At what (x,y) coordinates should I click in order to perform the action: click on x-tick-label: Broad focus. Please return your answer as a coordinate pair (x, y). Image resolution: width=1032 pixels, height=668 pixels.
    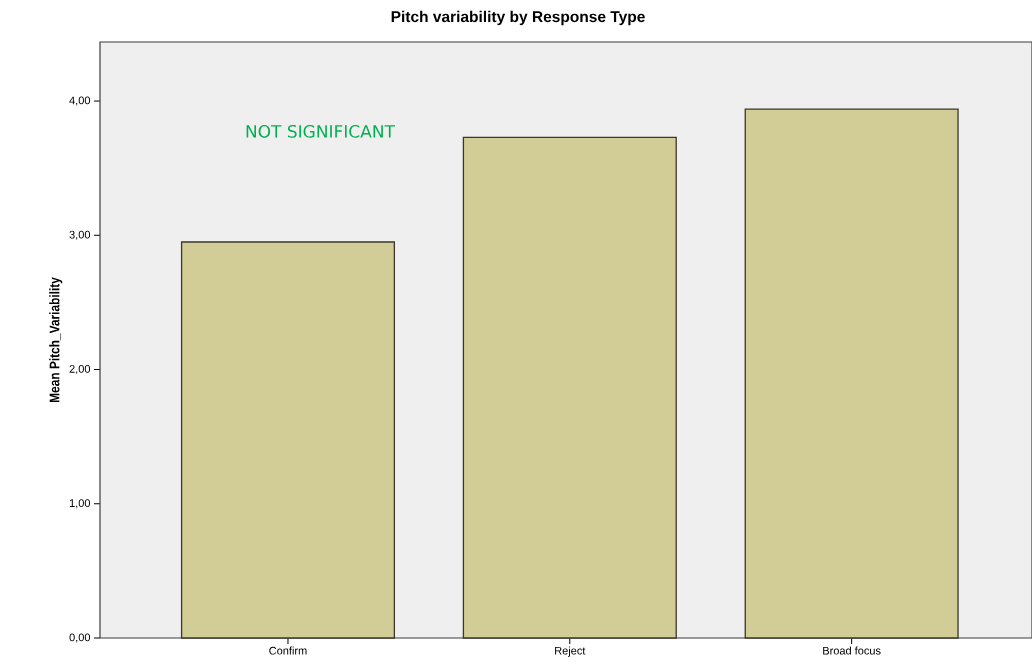
    Looking at the image, I should click on (852, 650).